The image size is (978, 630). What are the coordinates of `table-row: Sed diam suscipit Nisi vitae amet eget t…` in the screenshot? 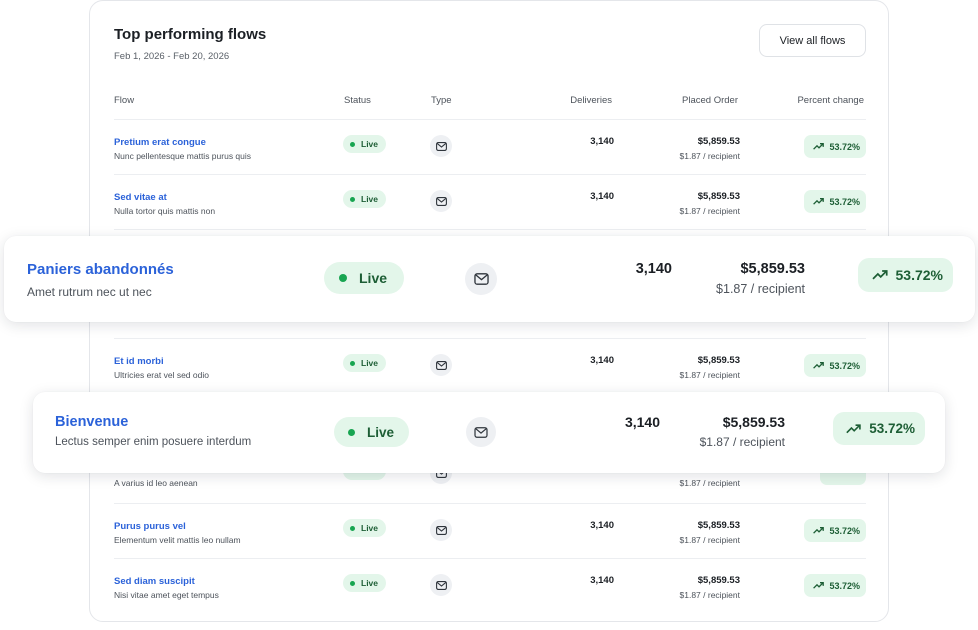 It's located at (490, 586).